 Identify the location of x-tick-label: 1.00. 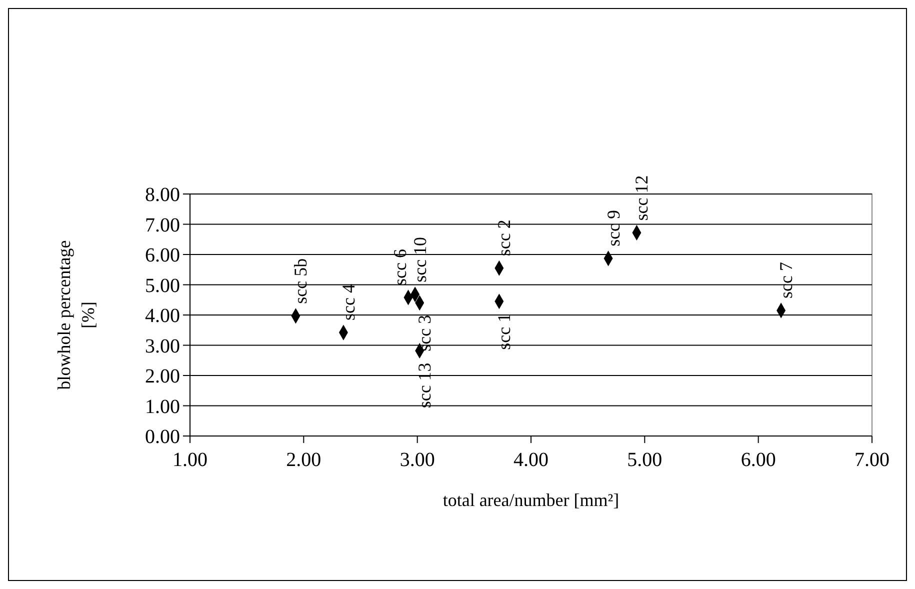
(190, 460).